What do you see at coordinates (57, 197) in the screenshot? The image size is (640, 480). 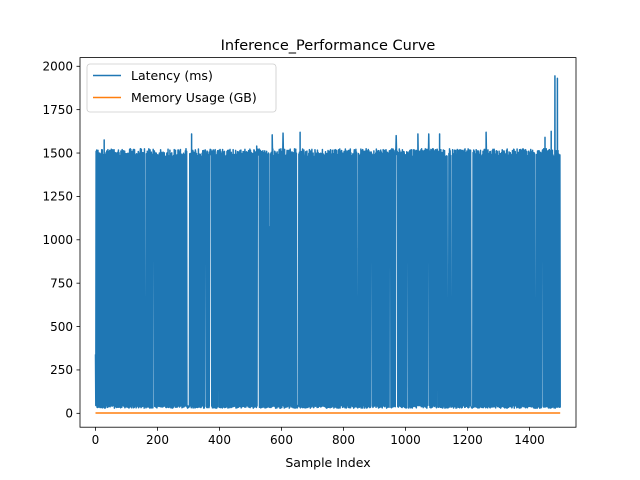 I see `y-tick-label-1250: 1250` at bounding box center [57, 197].